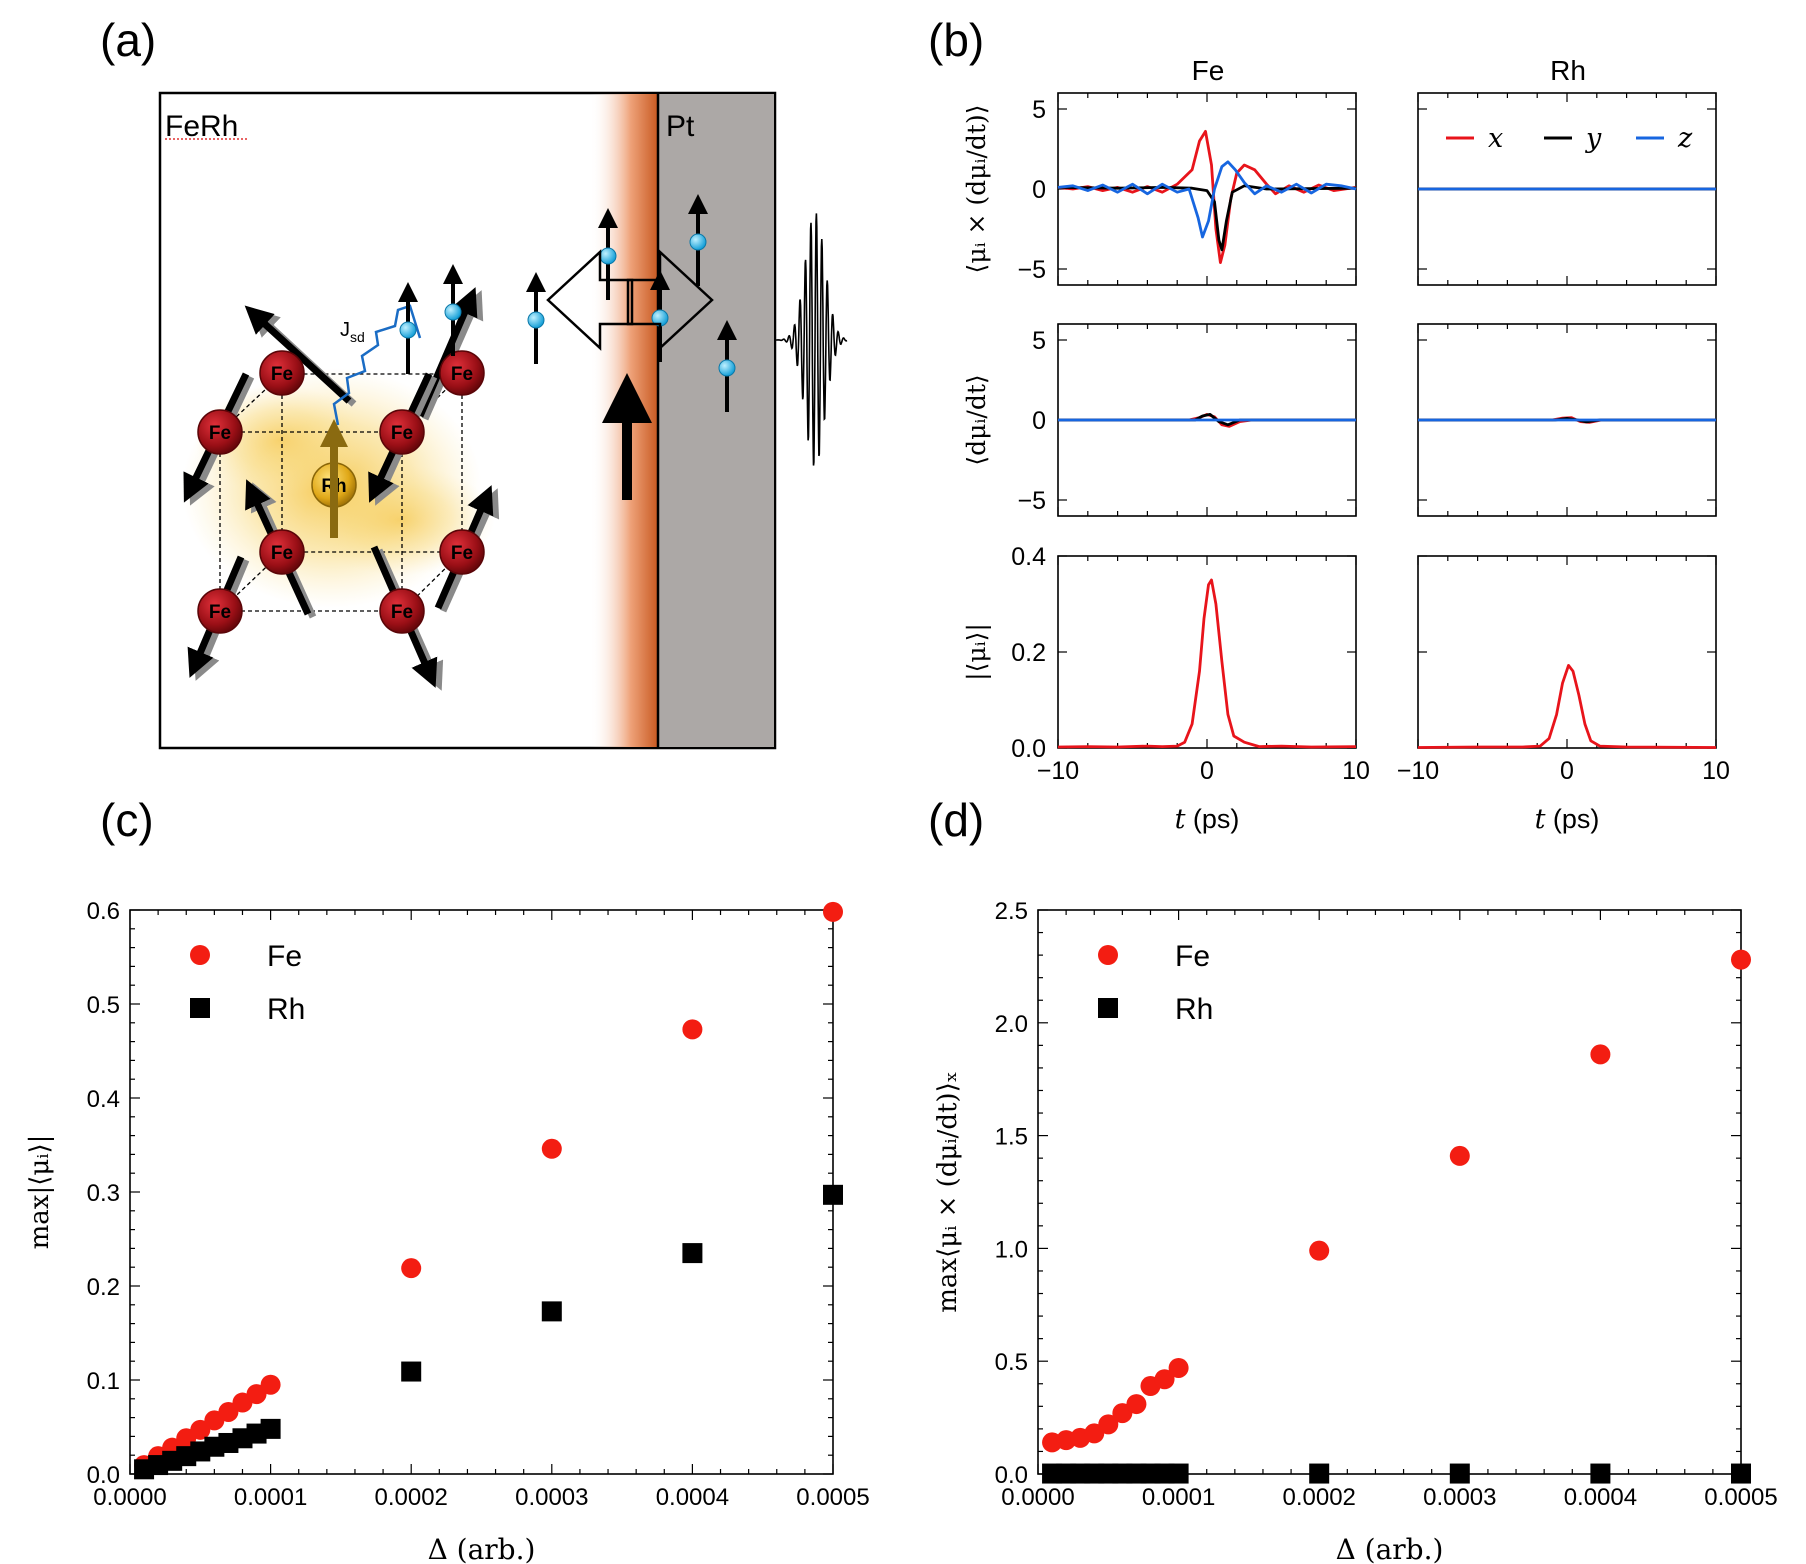 The image size is (1806, 1564). Describe the element at coordinates (103, 1381) in the screenshot. I see `y-tick-label: 0.1` at that location.